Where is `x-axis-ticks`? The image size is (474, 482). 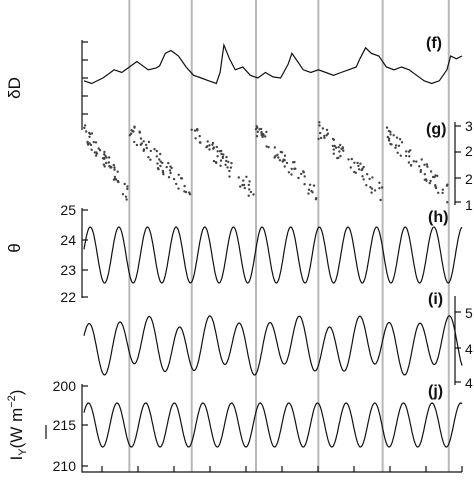
x-axis-ticks is located at coordinates (282, 469).